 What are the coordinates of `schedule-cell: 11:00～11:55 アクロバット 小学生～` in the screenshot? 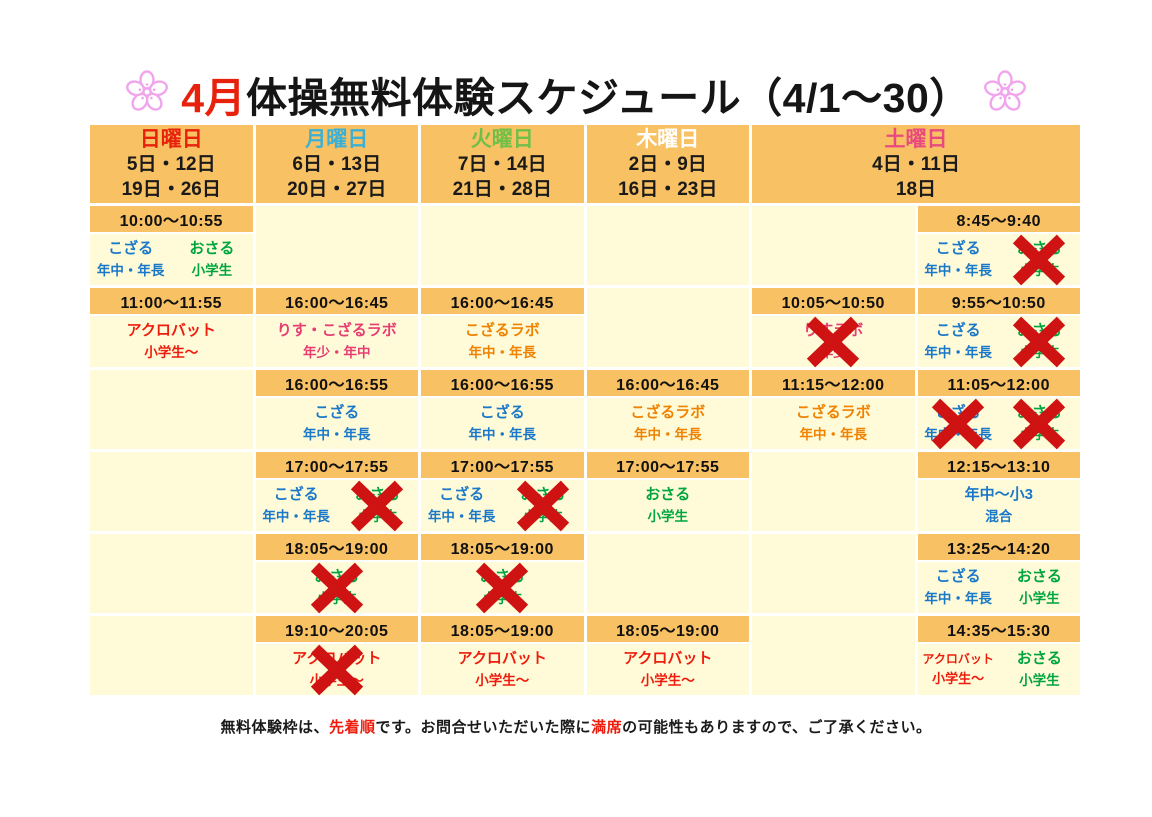 It's located at (171, 327).